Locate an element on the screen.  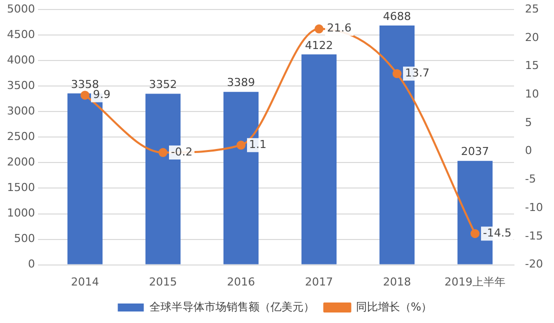
y-tick-label: 4500 is located at coordinates (20, 34).